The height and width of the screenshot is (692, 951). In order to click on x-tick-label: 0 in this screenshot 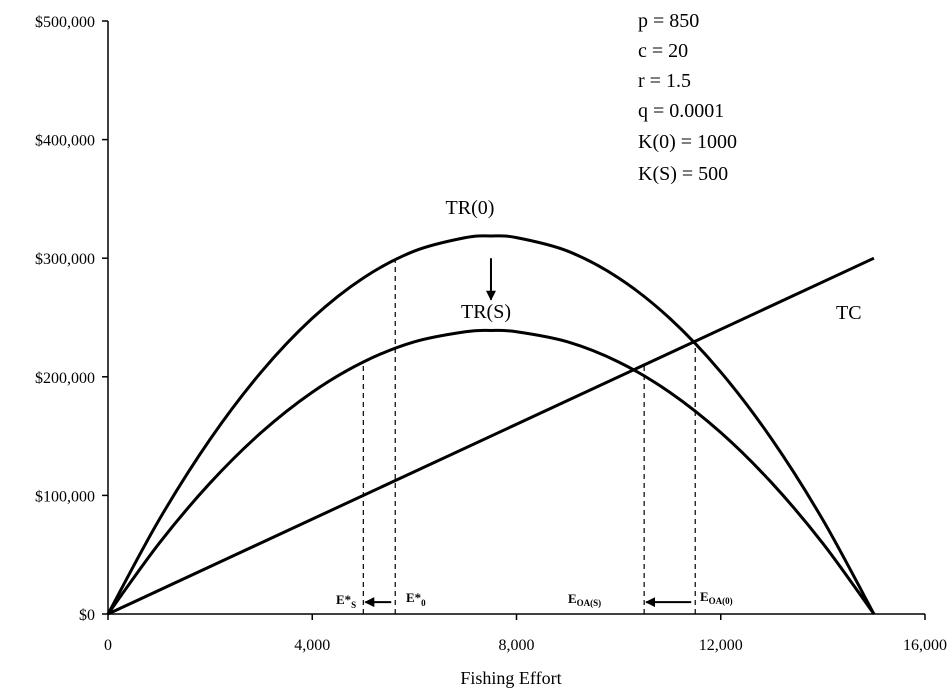, I will do `click(108, 645)`.